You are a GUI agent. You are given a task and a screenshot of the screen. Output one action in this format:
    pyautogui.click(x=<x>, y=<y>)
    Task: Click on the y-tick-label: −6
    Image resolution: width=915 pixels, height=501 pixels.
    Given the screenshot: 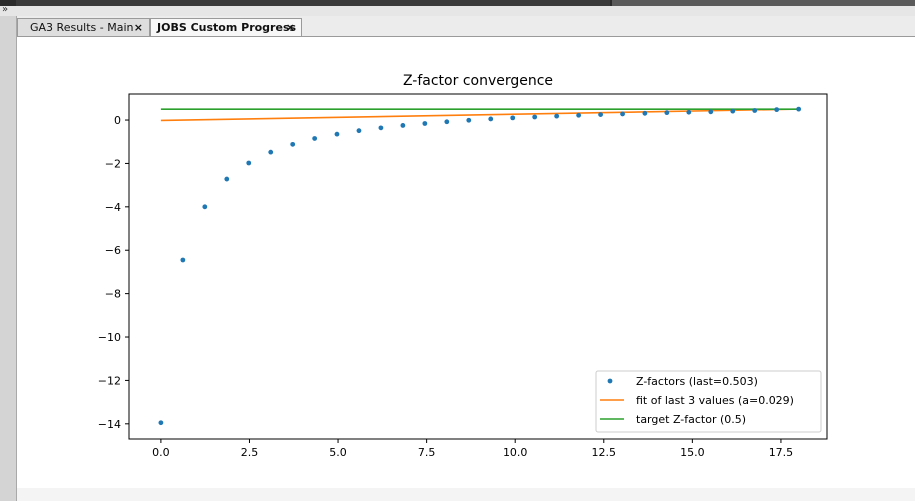 What is the action you would take?
    pyautogui.click(x=113, y=250)
    